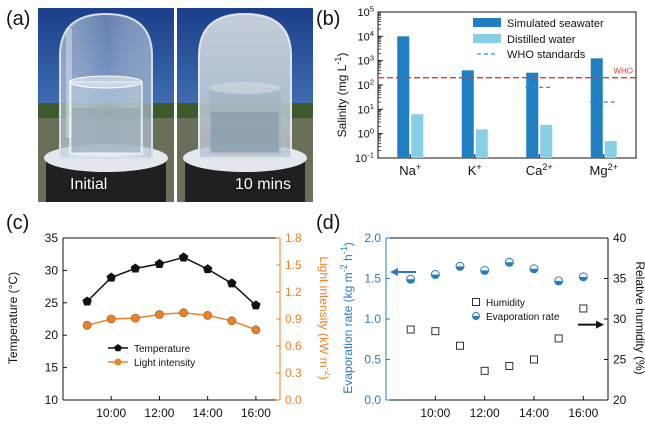 The height and width of the screenshot is (428, 645). I want to click on legend-humidity-marker, so click(476, 302).